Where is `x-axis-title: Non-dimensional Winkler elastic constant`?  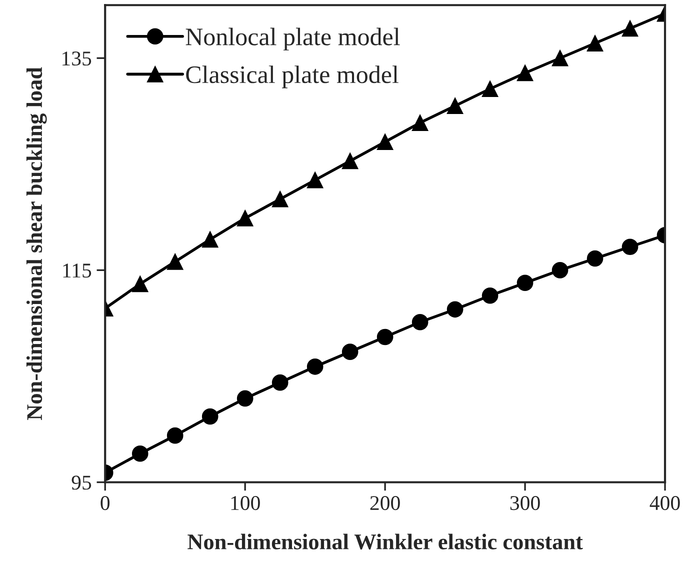 x-axis-title: Non-dimensional Winkler elastic constant is located at coordinates (385, 542).